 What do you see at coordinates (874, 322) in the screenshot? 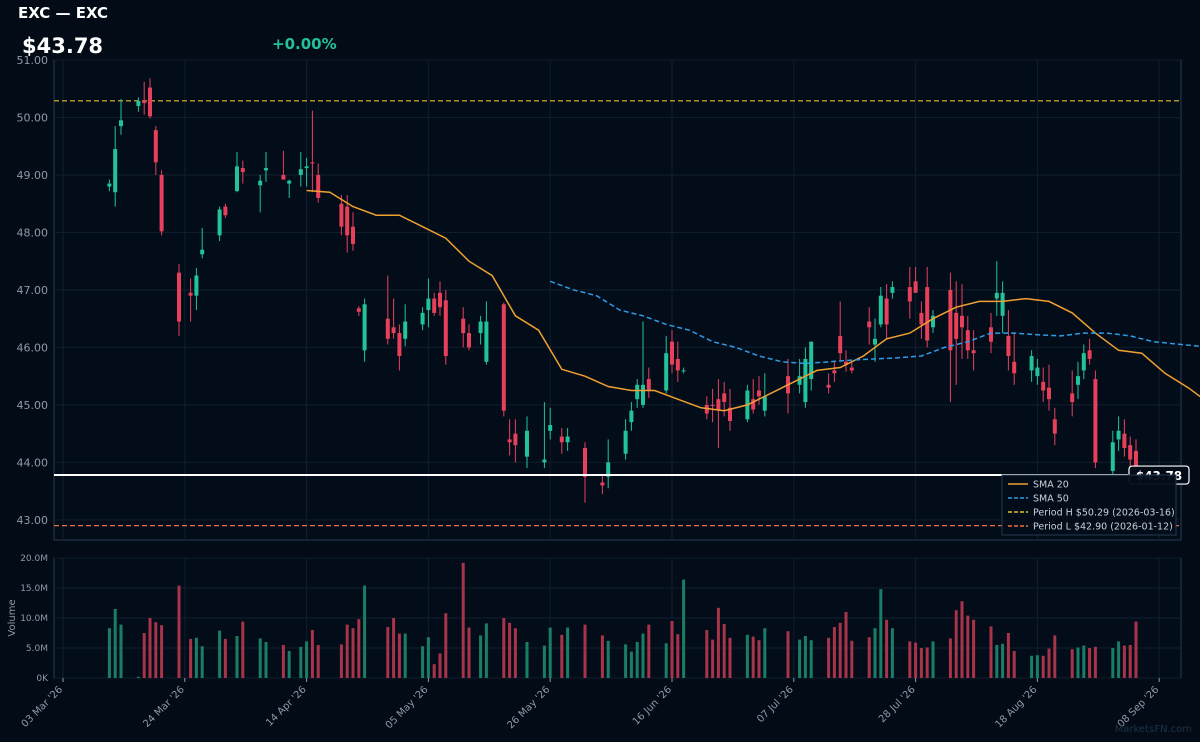
I see `sma50-line` at bounding box center [874, 322].